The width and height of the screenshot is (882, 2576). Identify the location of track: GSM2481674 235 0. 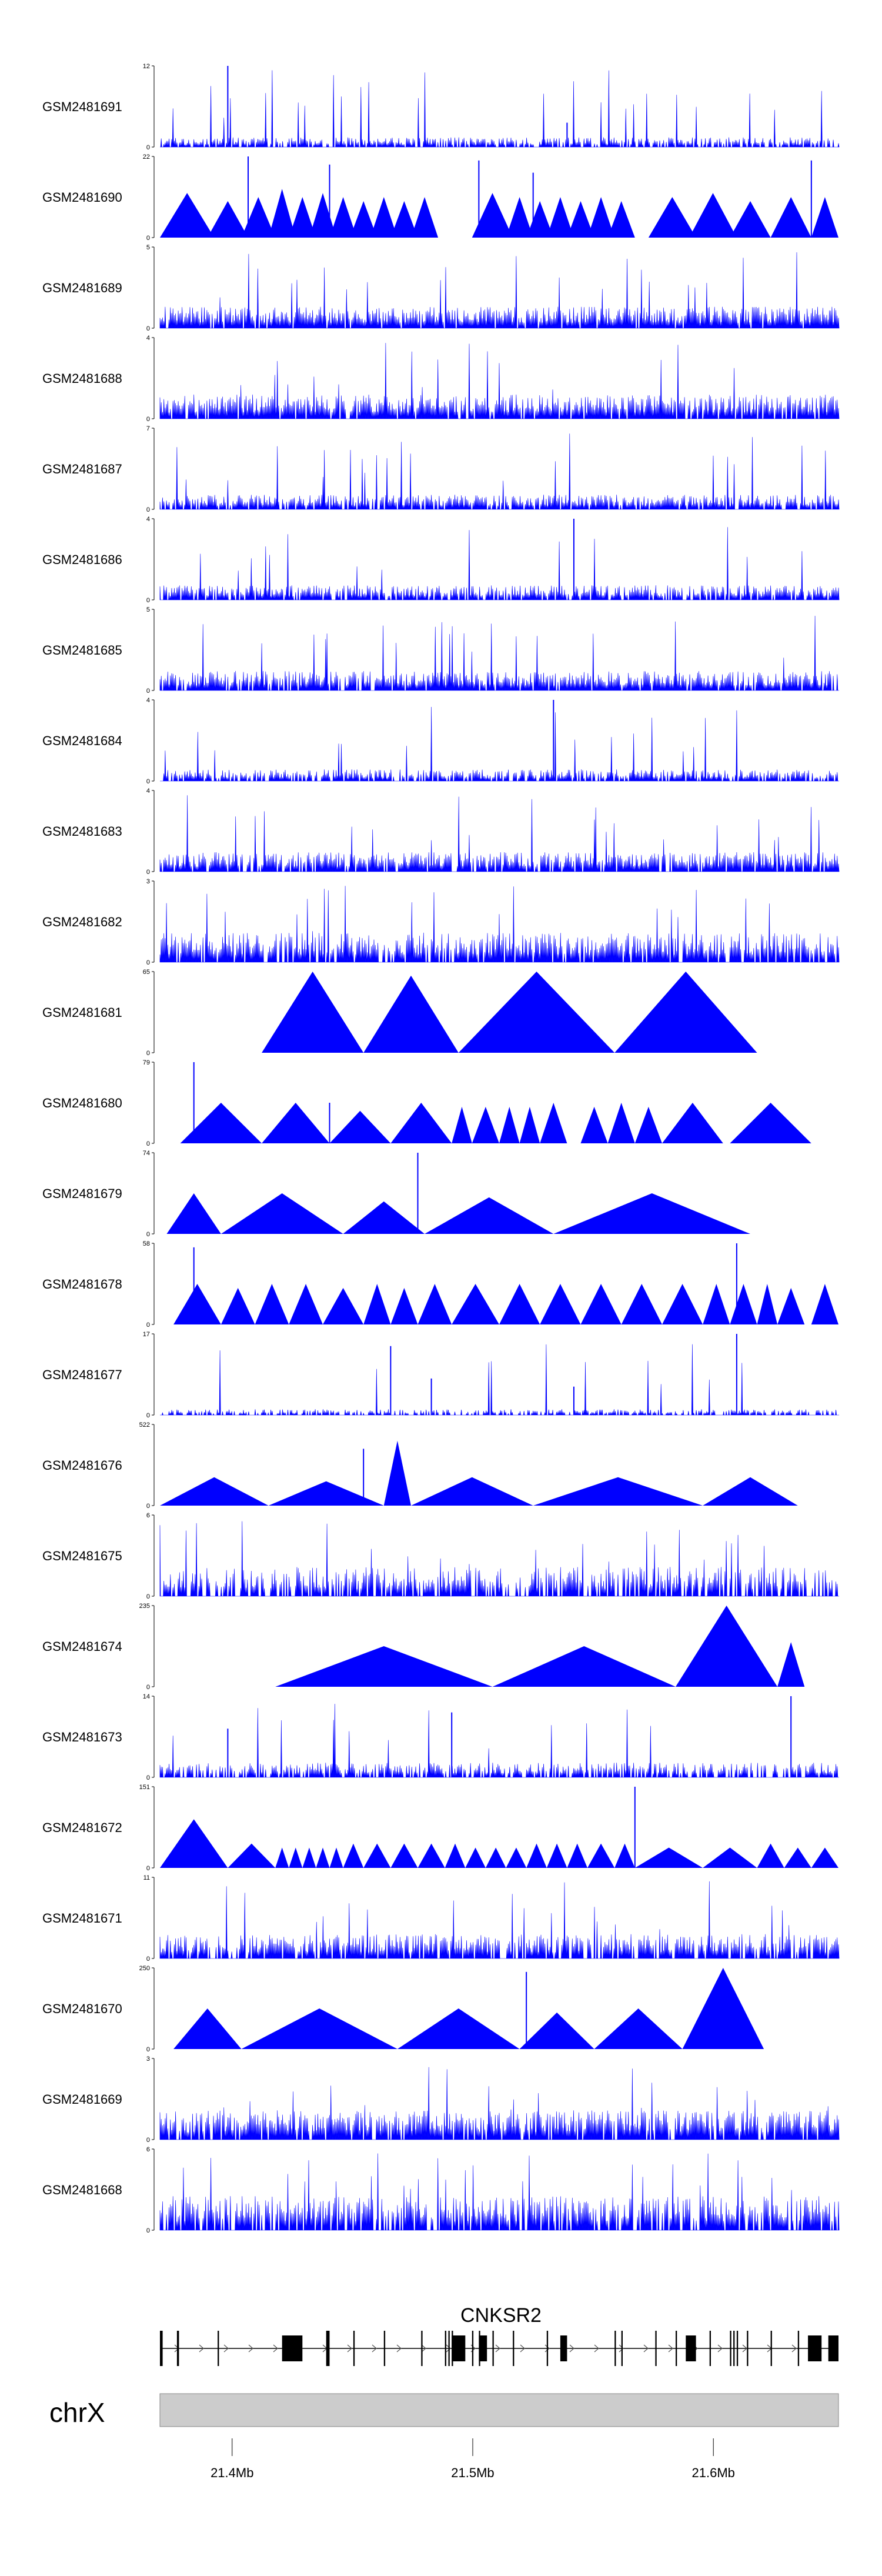
(423, 1647).